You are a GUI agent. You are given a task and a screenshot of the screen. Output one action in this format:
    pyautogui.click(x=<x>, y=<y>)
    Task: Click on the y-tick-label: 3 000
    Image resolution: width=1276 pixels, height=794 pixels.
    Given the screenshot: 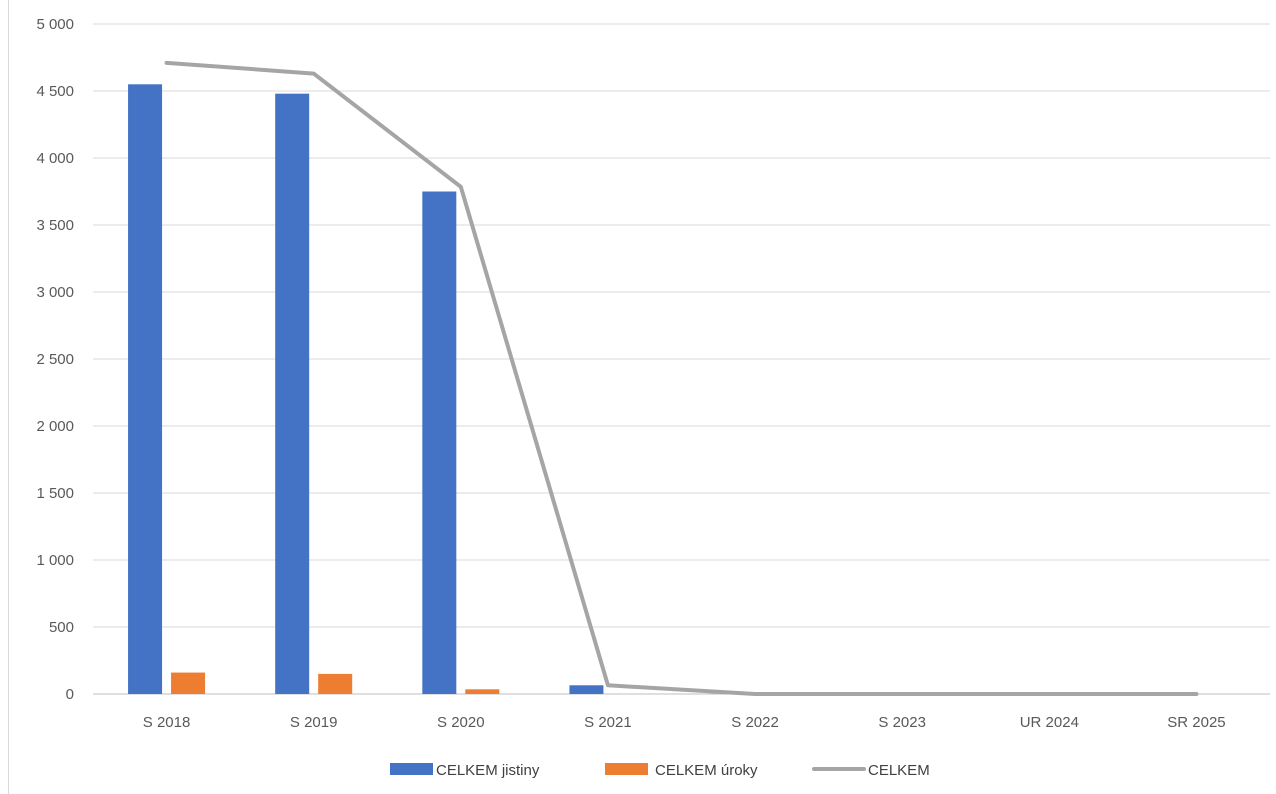 What is the action you would take?
    pyautogui.click(x=55, y=292)
    